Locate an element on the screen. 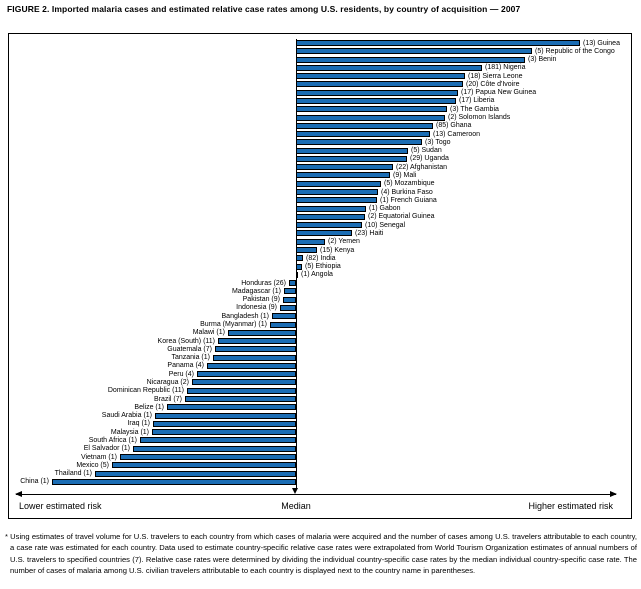  bar-benin is located at coordinates (410, 59).